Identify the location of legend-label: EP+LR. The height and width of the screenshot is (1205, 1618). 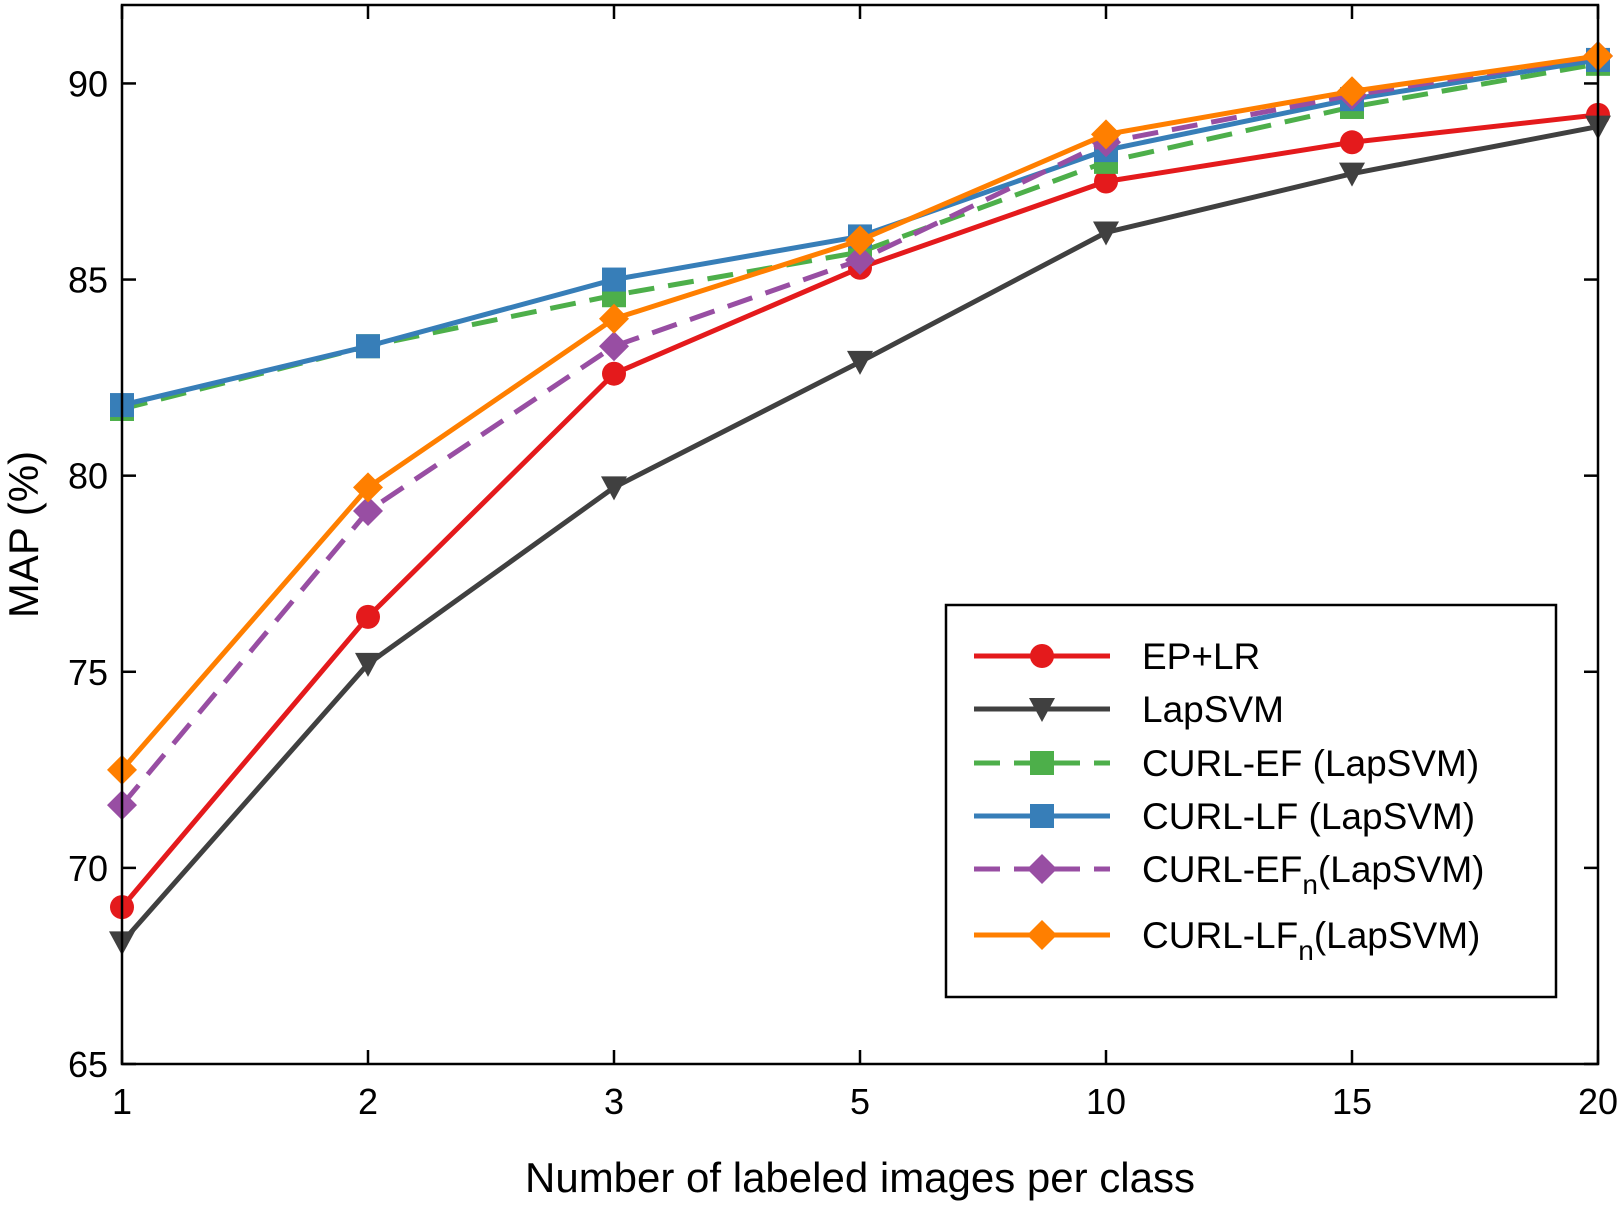
(1201, 656).